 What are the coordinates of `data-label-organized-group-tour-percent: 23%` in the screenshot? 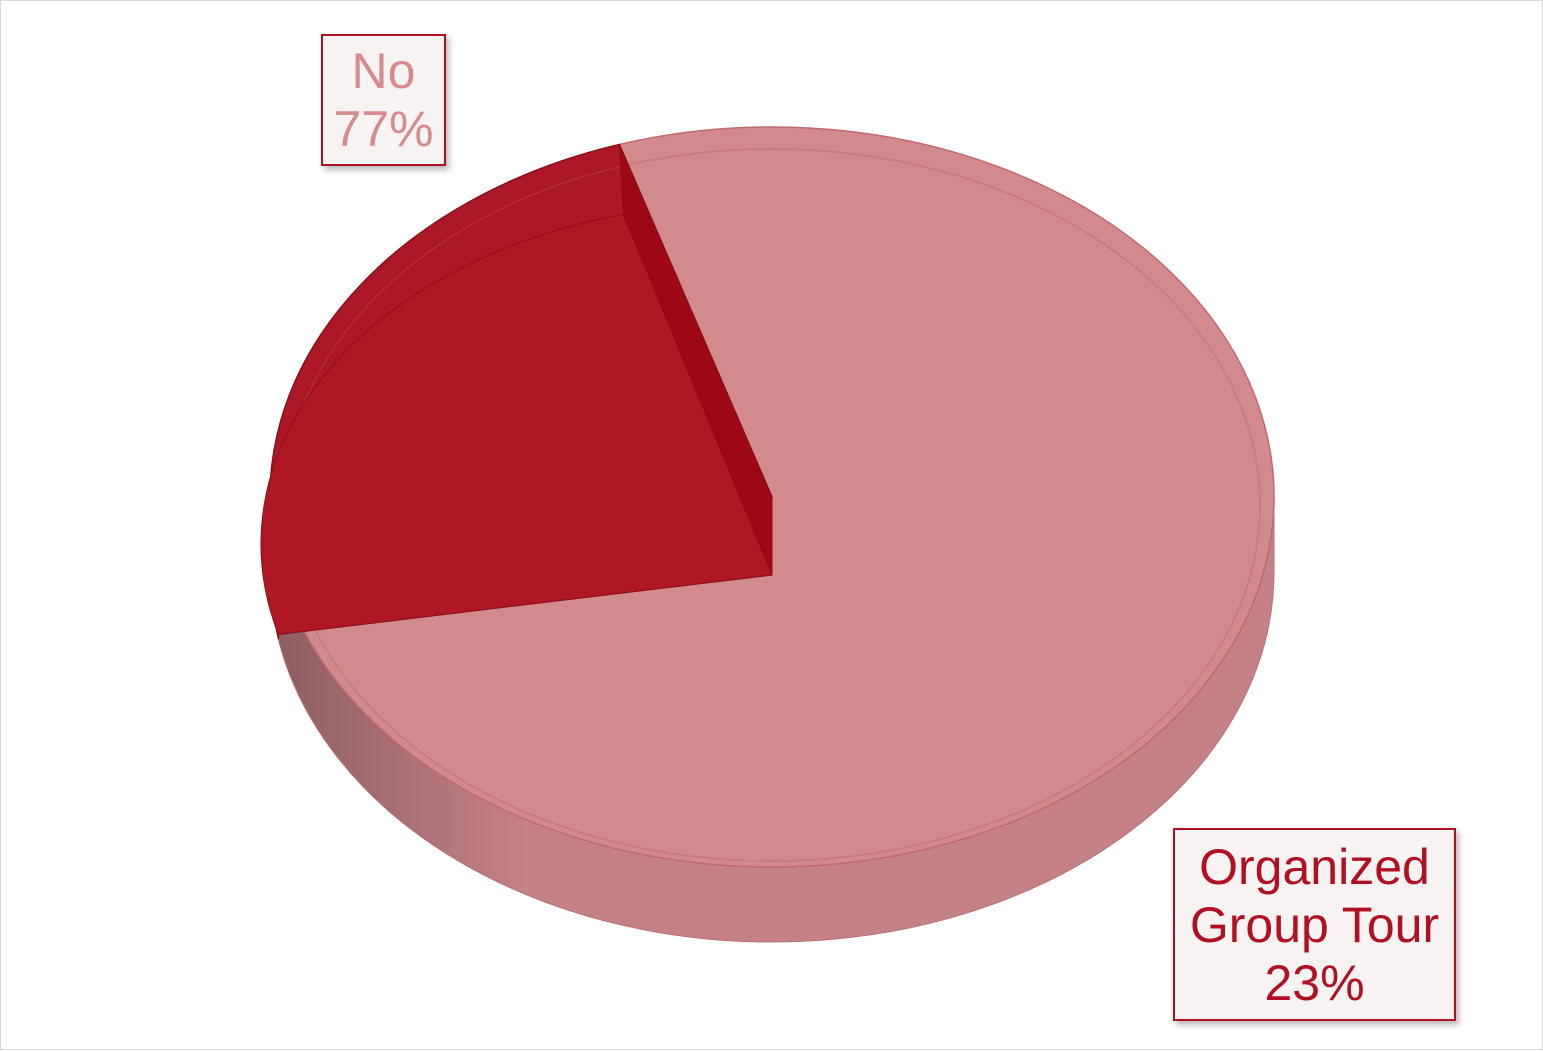 It's located at (1314, 982).